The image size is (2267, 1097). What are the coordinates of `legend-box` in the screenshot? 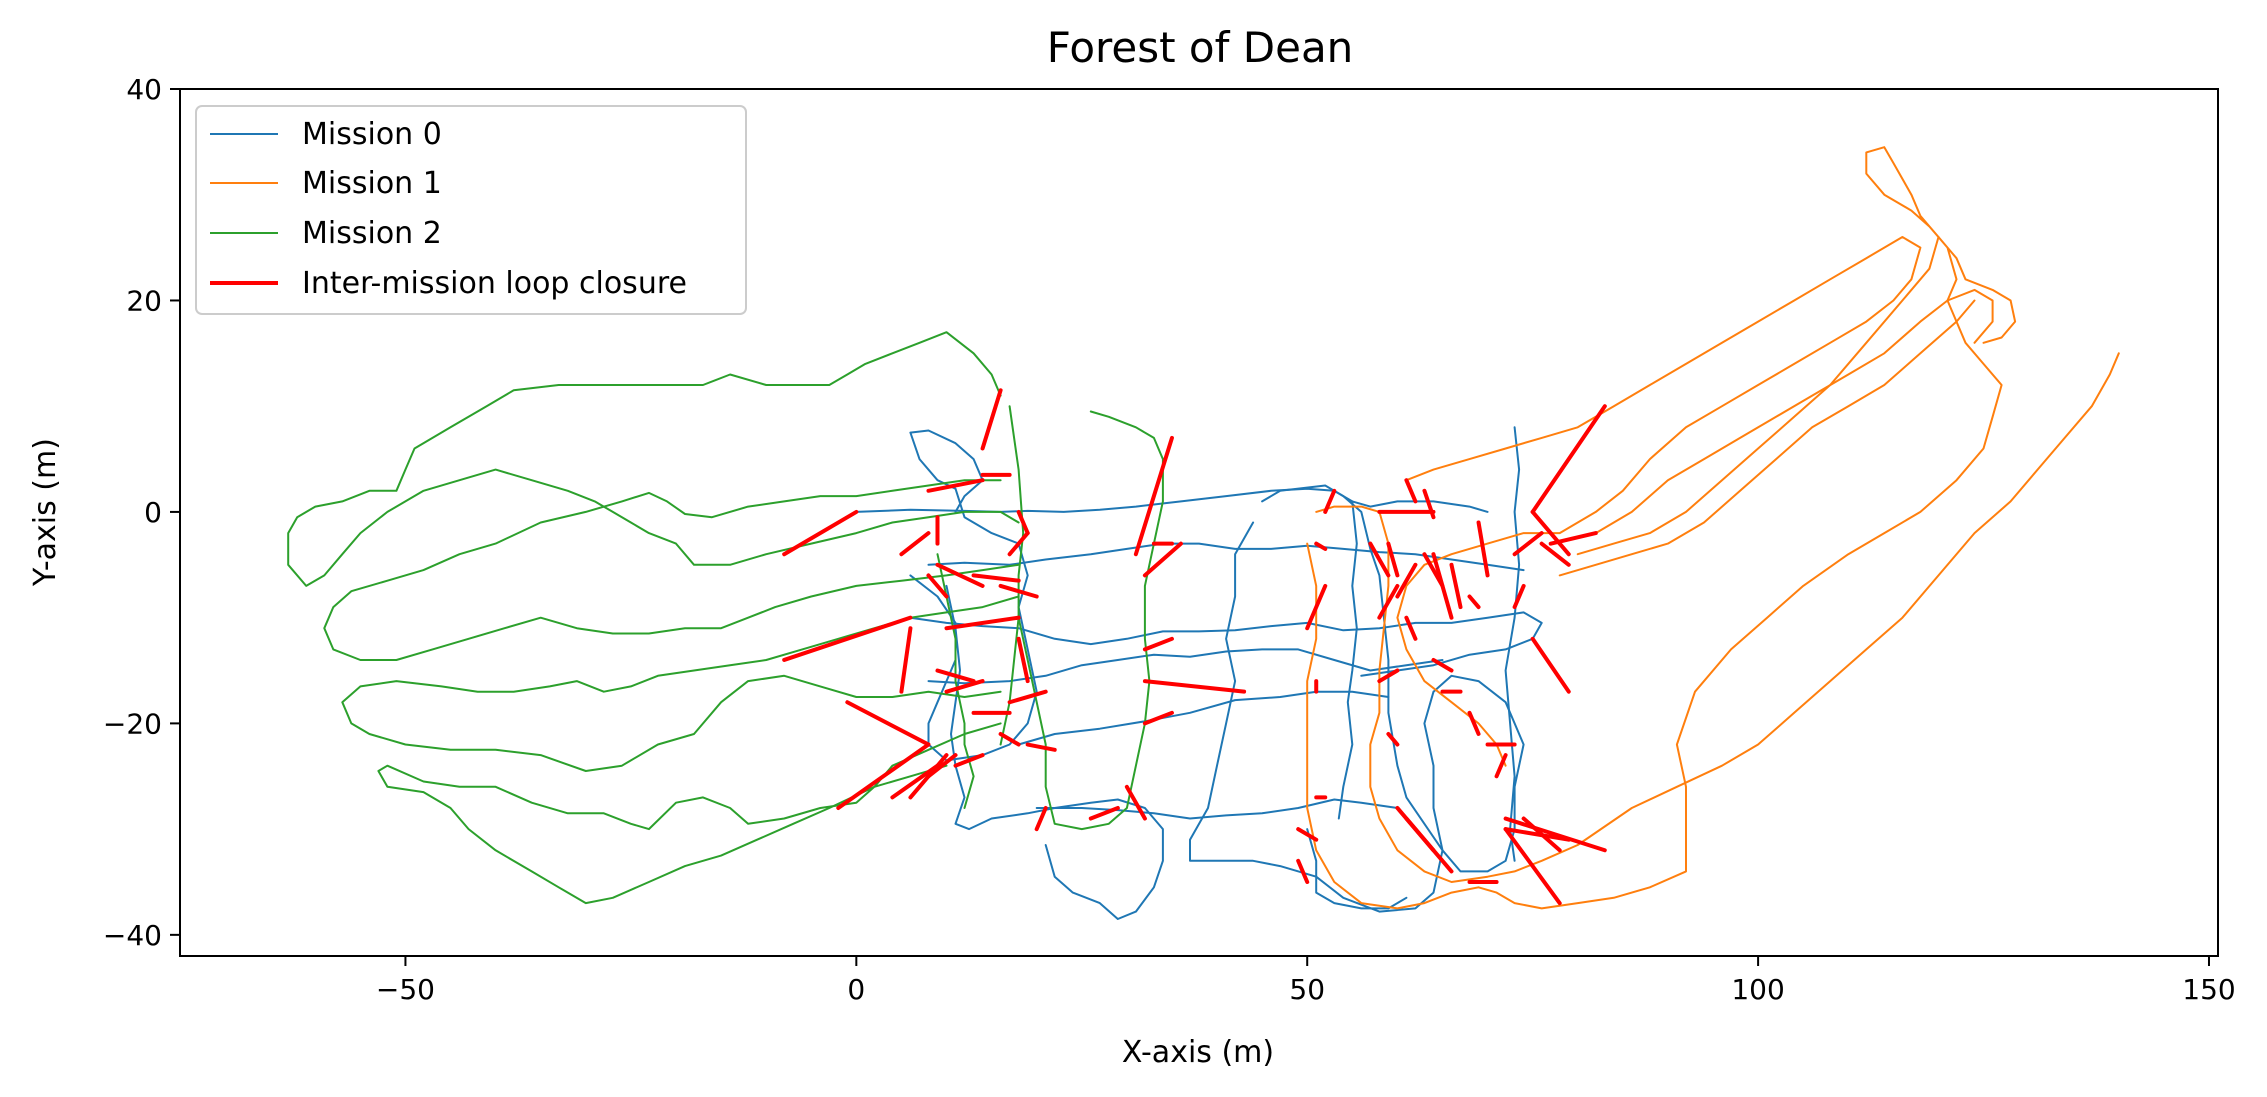 It's located at (471, 210).